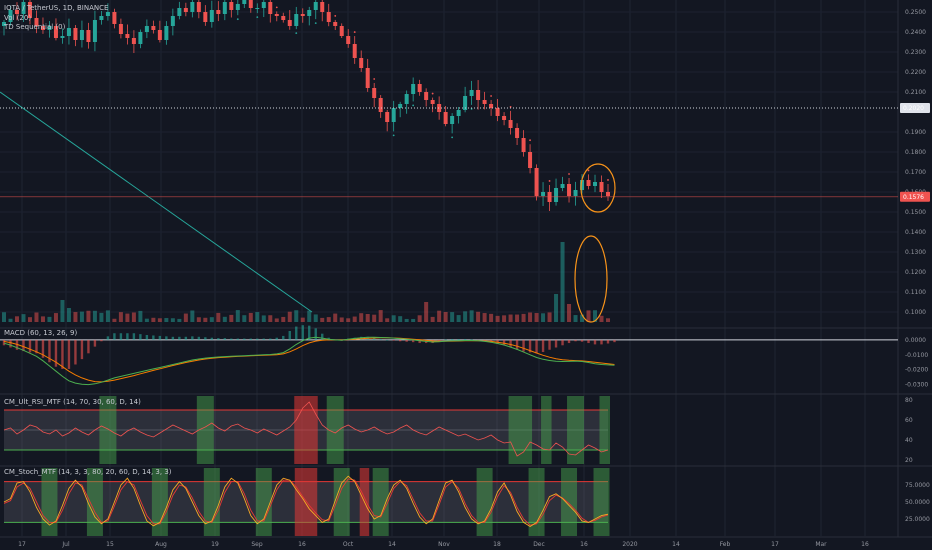 The image size is (932, 550). I want to click on price-tick-5: 0.1900, so click(915, 132).